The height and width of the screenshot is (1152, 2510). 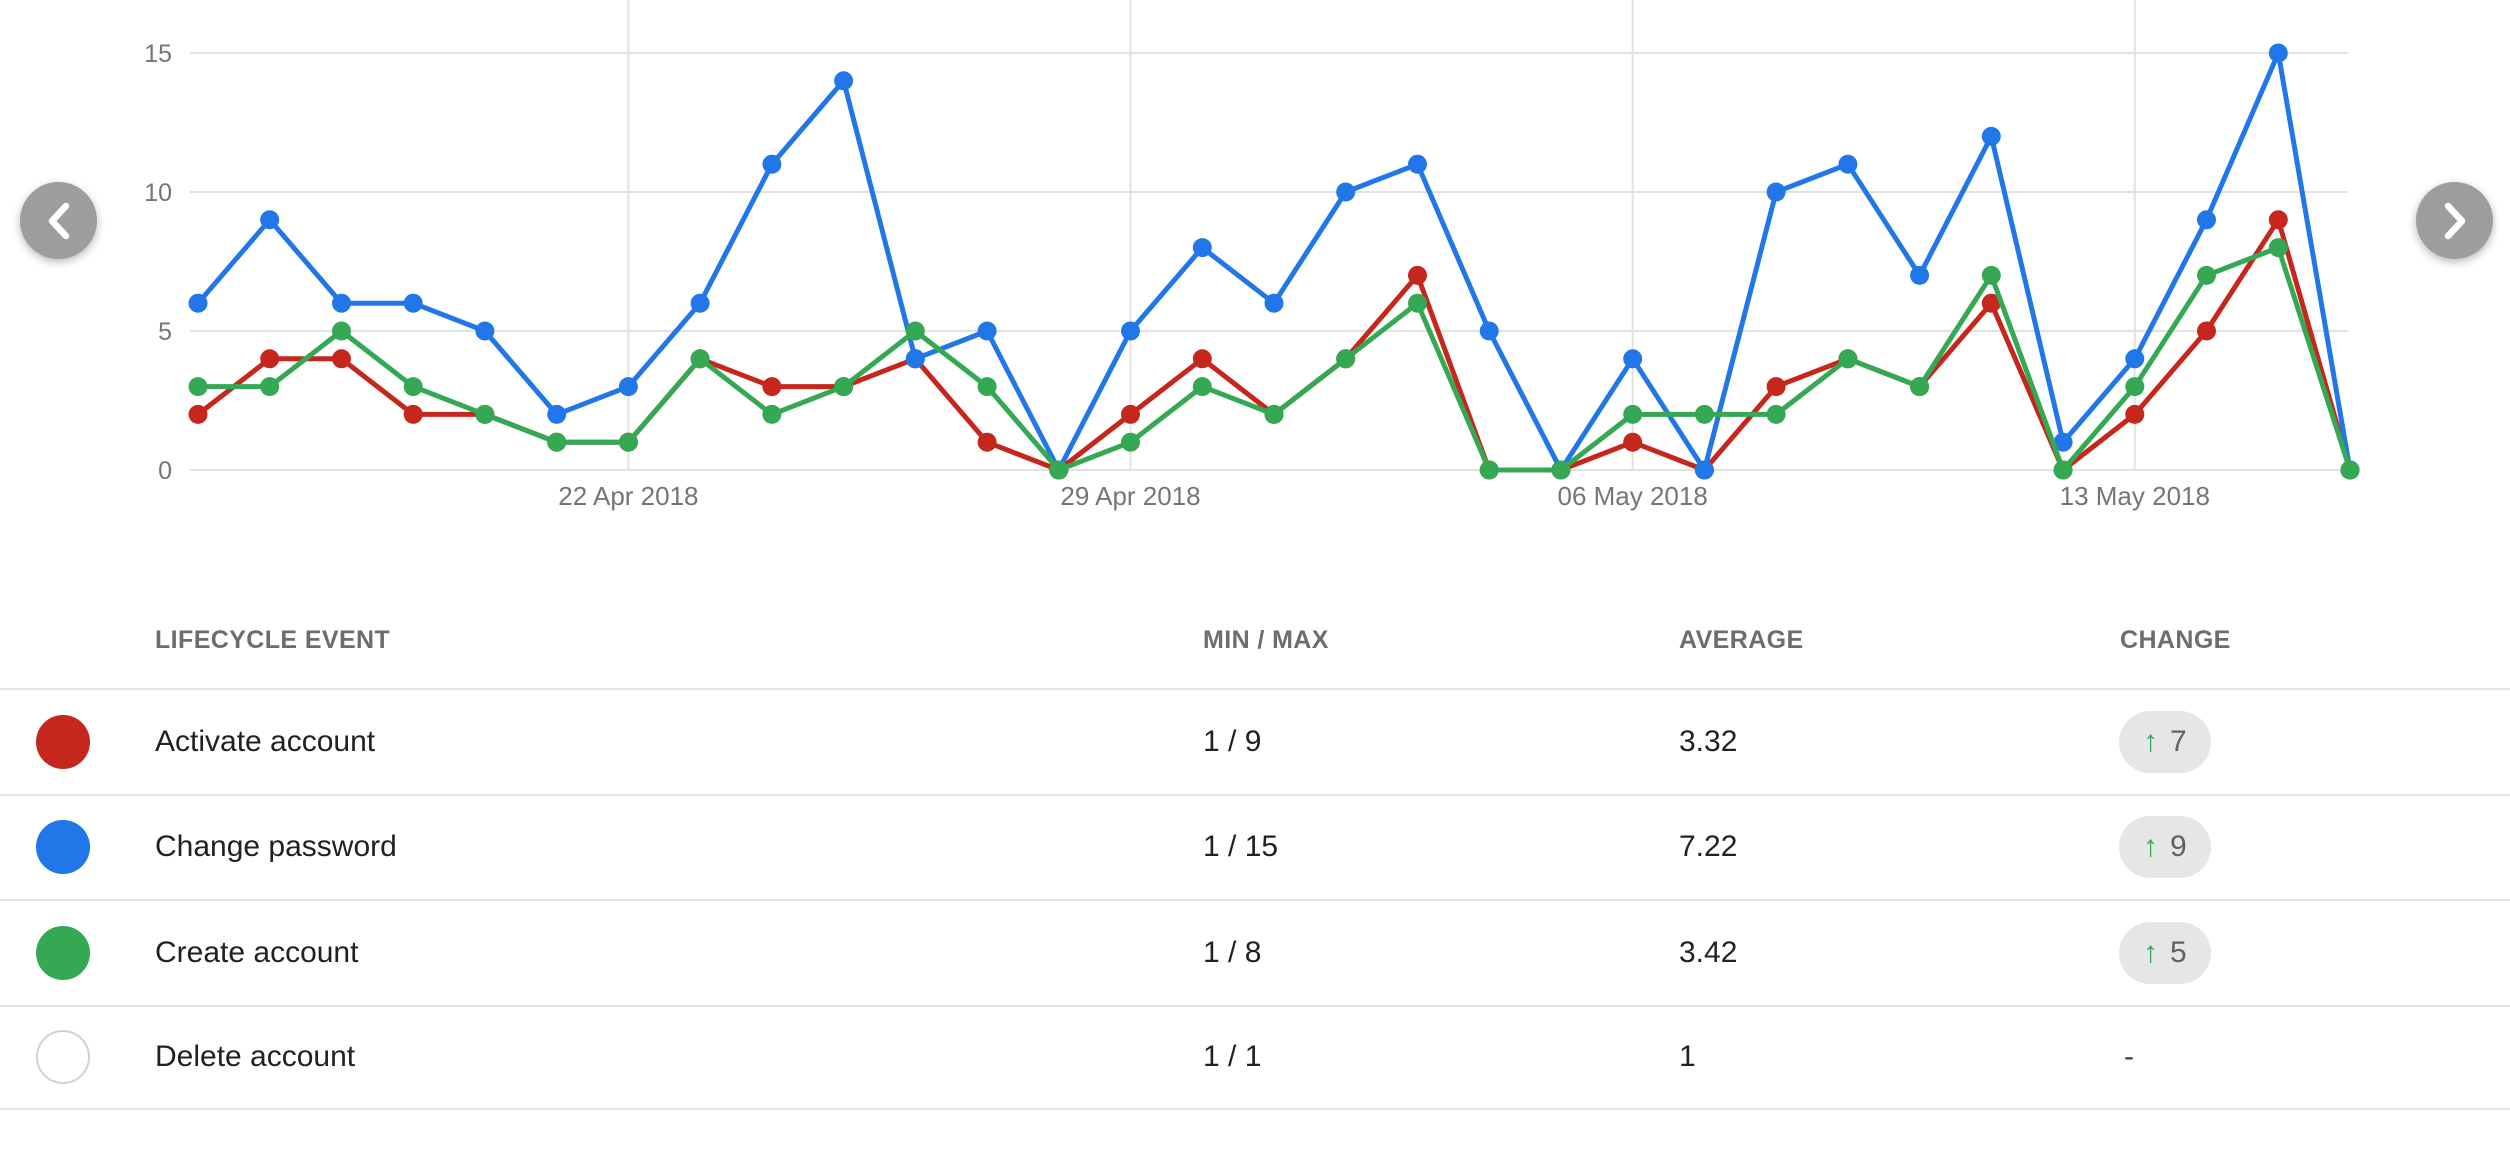 What do you see at coordinates (1255, 1057) in the screenshot?
I see `table-row: Delete account 1 / 1 1 -` at bounding box center [1255, 1057].